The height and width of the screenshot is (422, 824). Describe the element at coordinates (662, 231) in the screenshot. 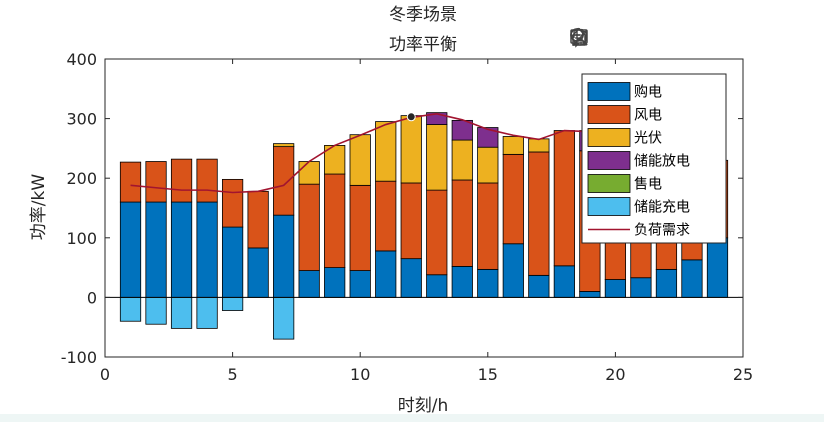

I see `legend-label-7: 负荷需求` at that location.